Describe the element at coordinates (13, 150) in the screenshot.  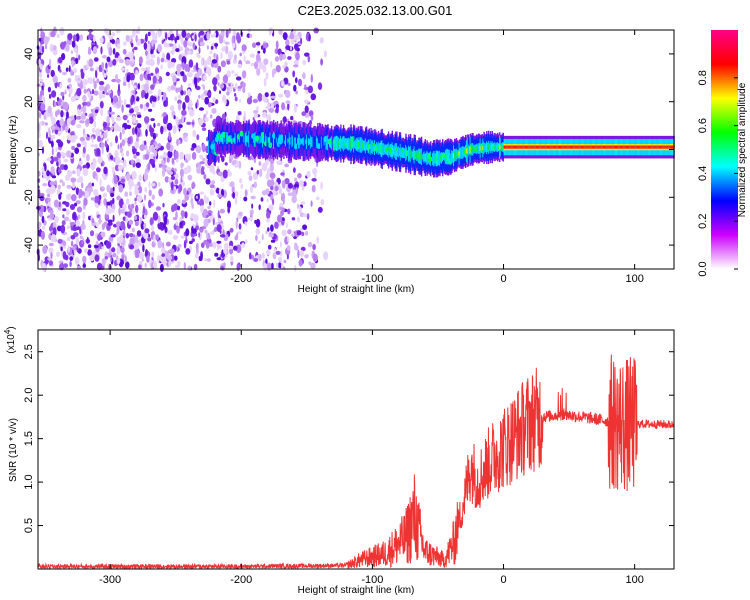
I see `spectrogram-y-label: Frequency (Hz)` at that location.